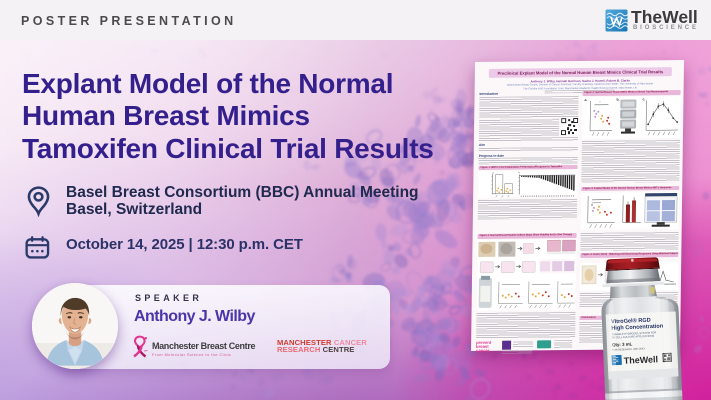  What do you see at coordinates (633, 337) in the screenshot?
I see `svg-text: 3D CELL CULTURE APPLICATIONS` at bounding box center [633, 337].